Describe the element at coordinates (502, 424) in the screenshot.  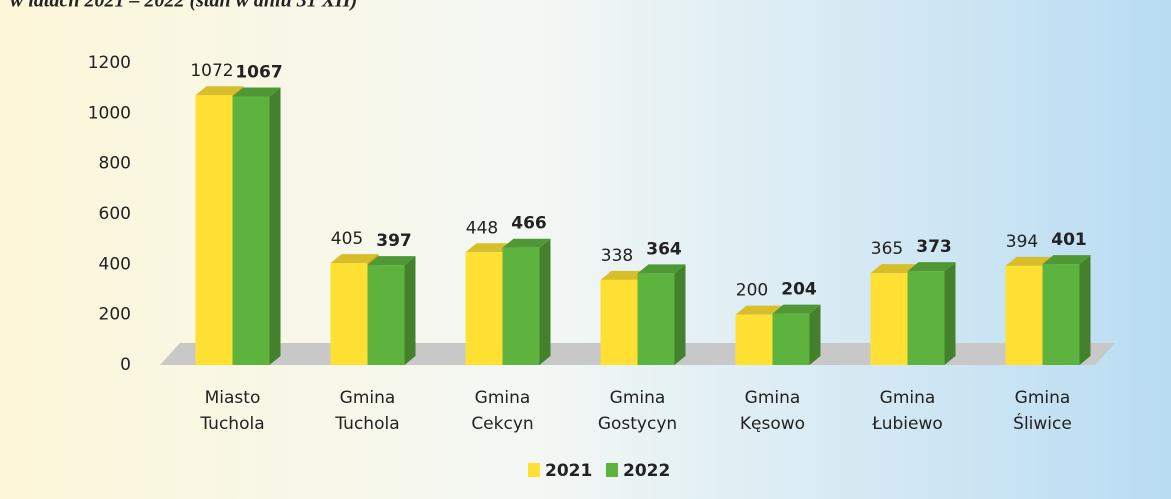
I see `x-tick-label: Cekcyn` at that location.